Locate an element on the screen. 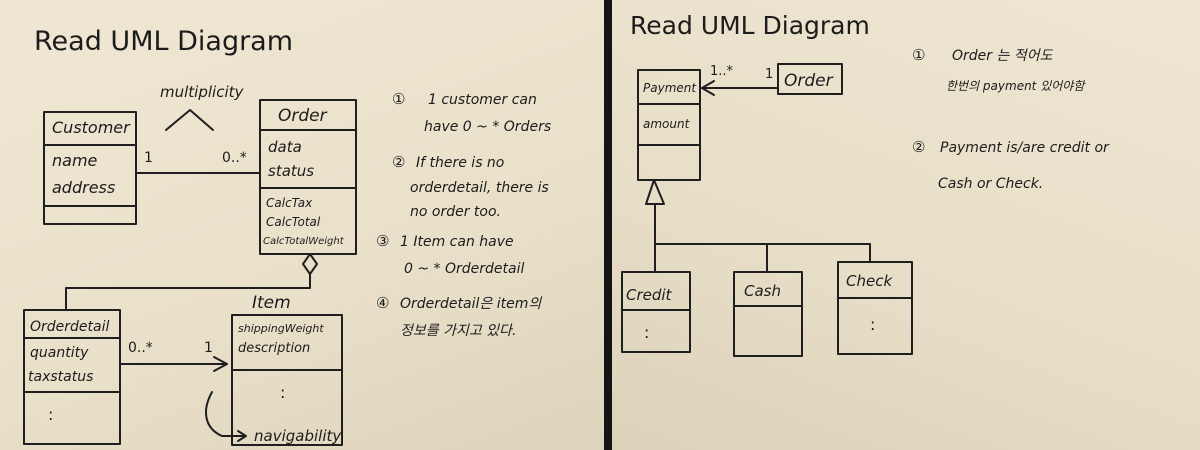 This screenshot has height=450, width=1200. cash-class-name: Cash is located at coordinates (762, 291).